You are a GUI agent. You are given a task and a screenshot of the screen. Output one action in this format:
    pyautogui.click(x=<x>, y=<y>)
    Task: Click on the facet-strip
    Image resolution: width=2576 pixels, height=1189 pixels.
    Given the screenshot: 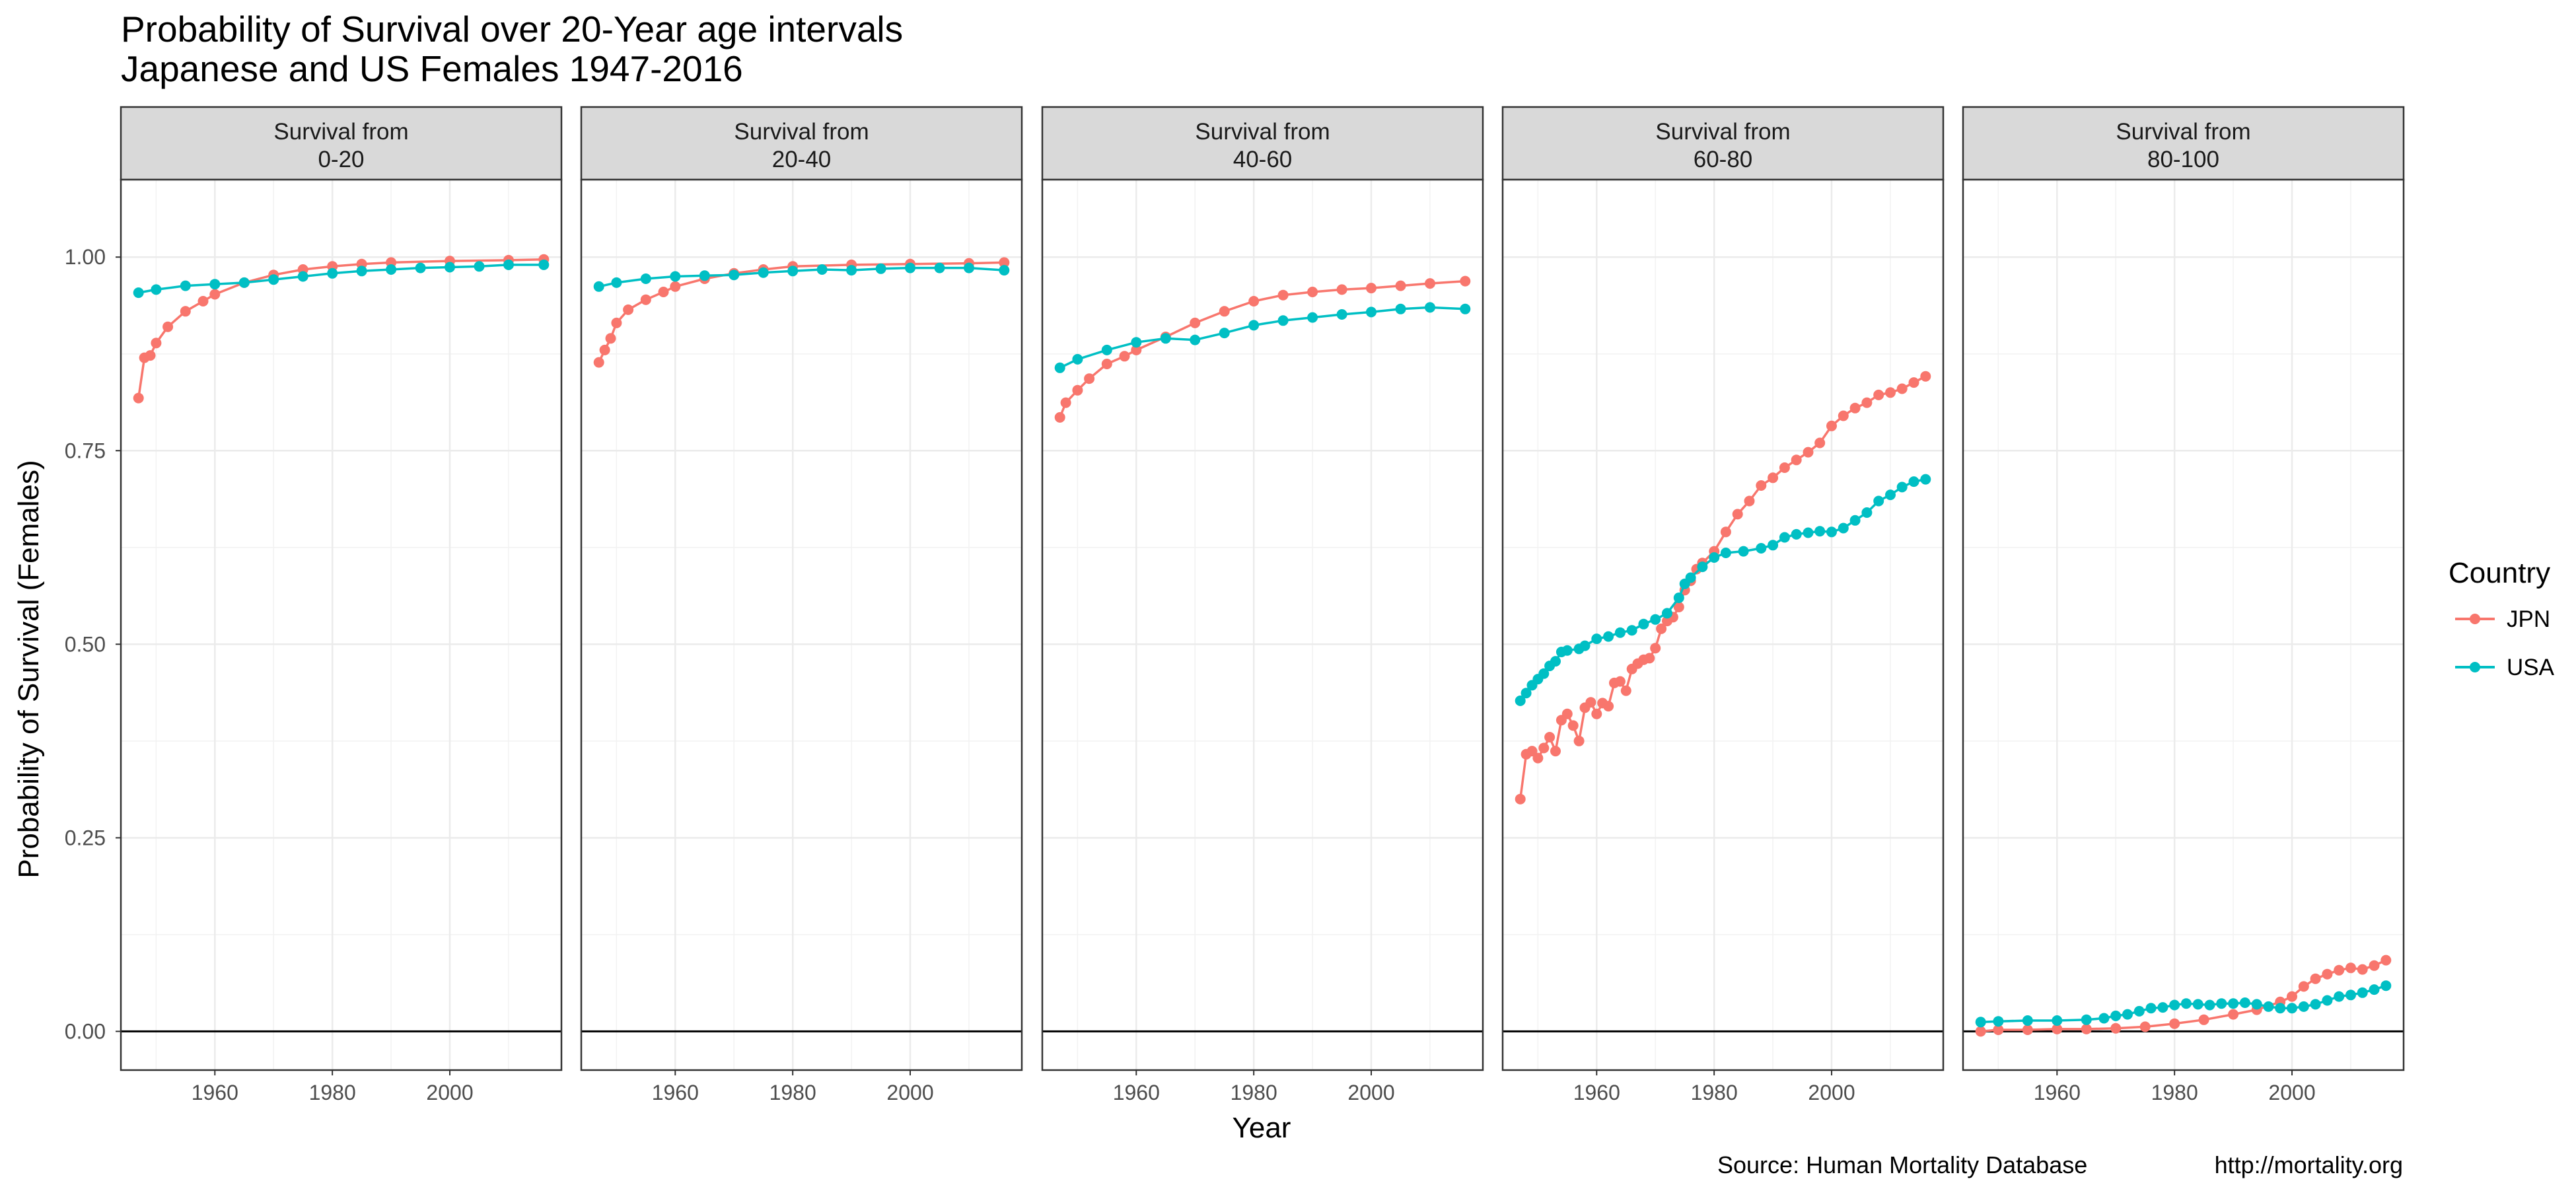 What is the action you would take?
    pyautogui.click(x=341, y=143)
    